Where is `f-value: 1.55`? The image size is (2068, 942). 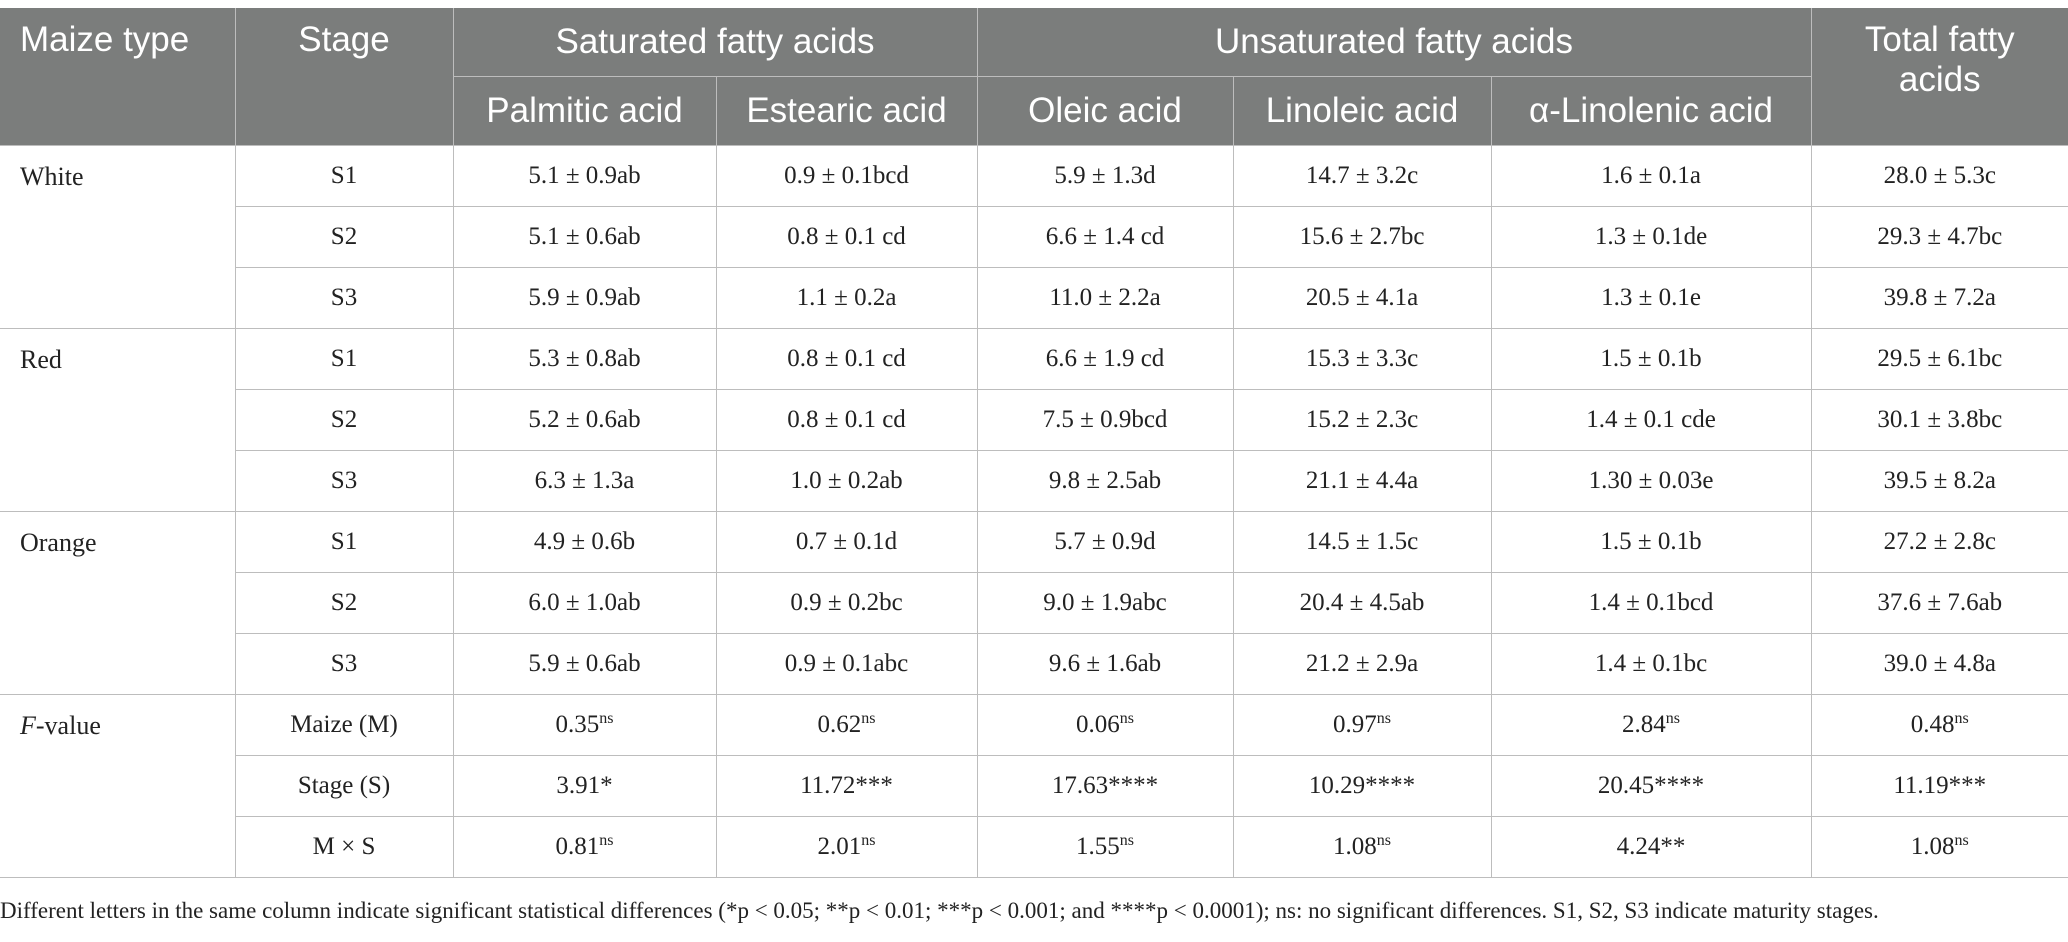
f-value: 1.55 is located at coordinates (1098, 846).